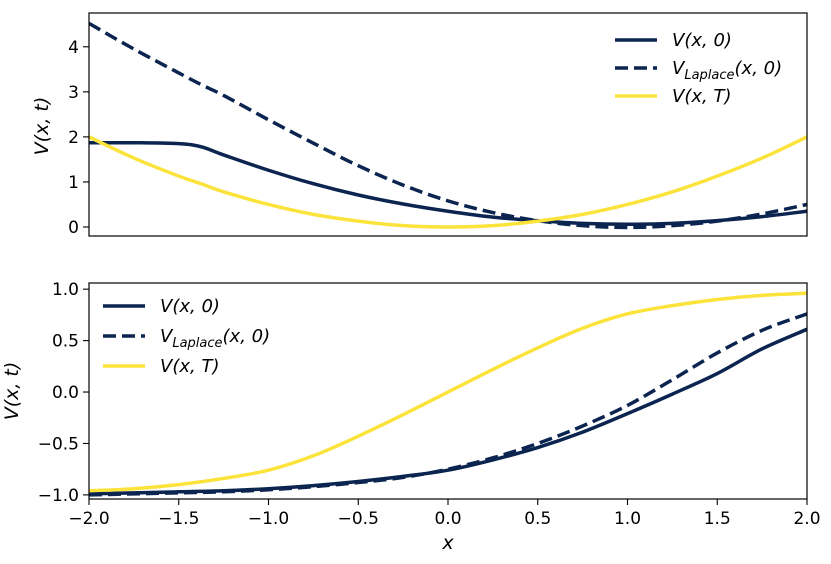  What do you see at coordinates (537, 519) in the screenshot?
I see `x-tick-label: 0.5` at bounding box center [537, 519].